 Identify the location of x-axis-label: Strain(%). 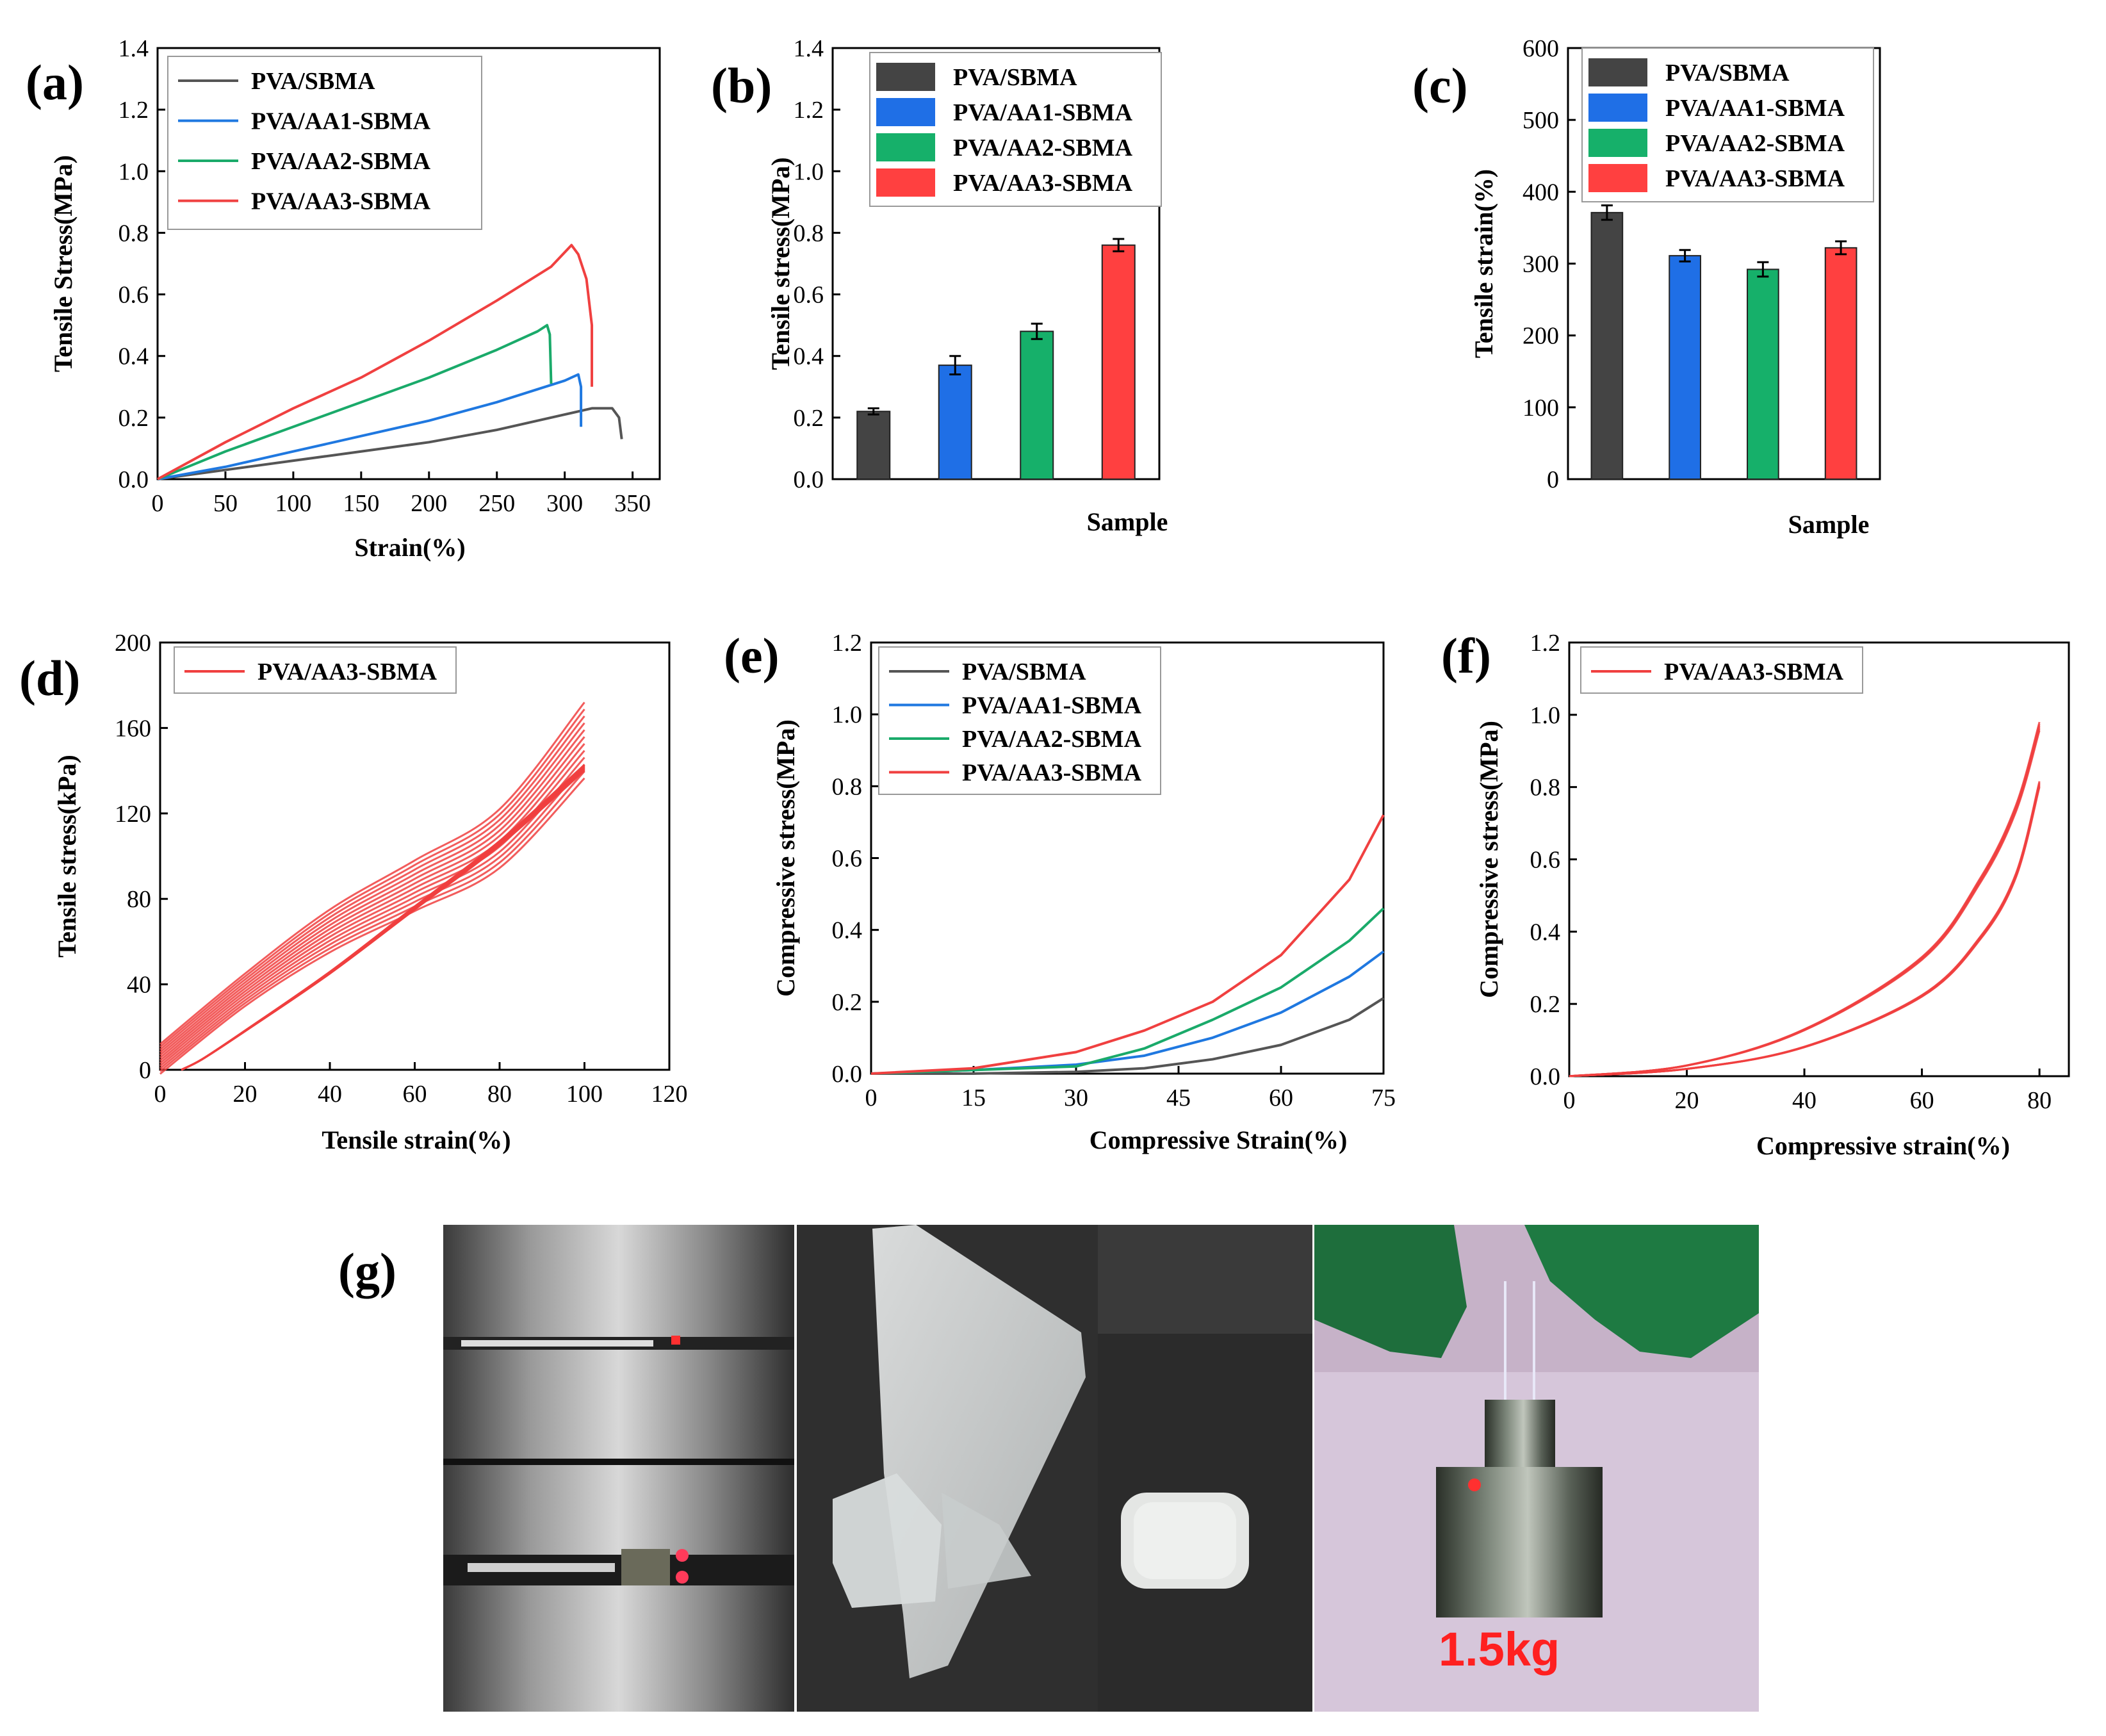
(409, 547).